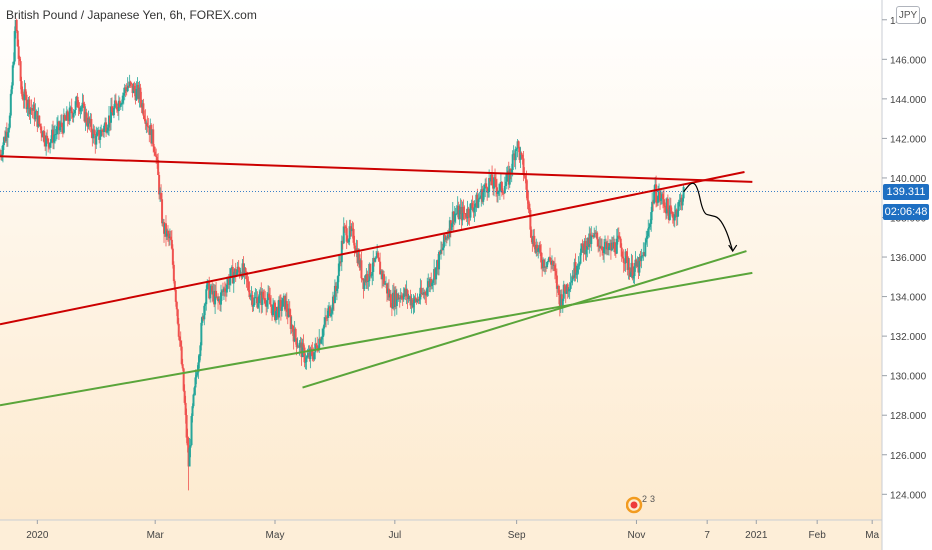  I want to click on events-marker: 2 3, so click(641, 504).